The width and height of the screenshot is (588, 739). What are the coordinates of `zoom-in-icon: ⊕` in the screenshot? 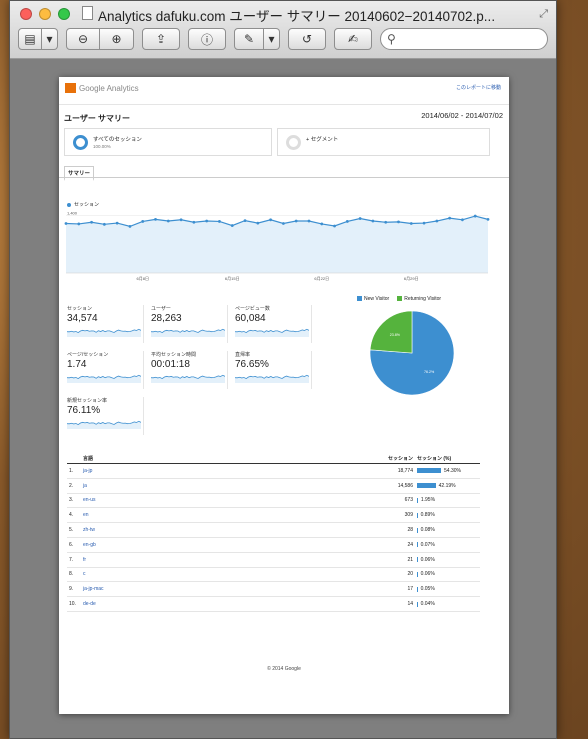 It's located at (116, 39).